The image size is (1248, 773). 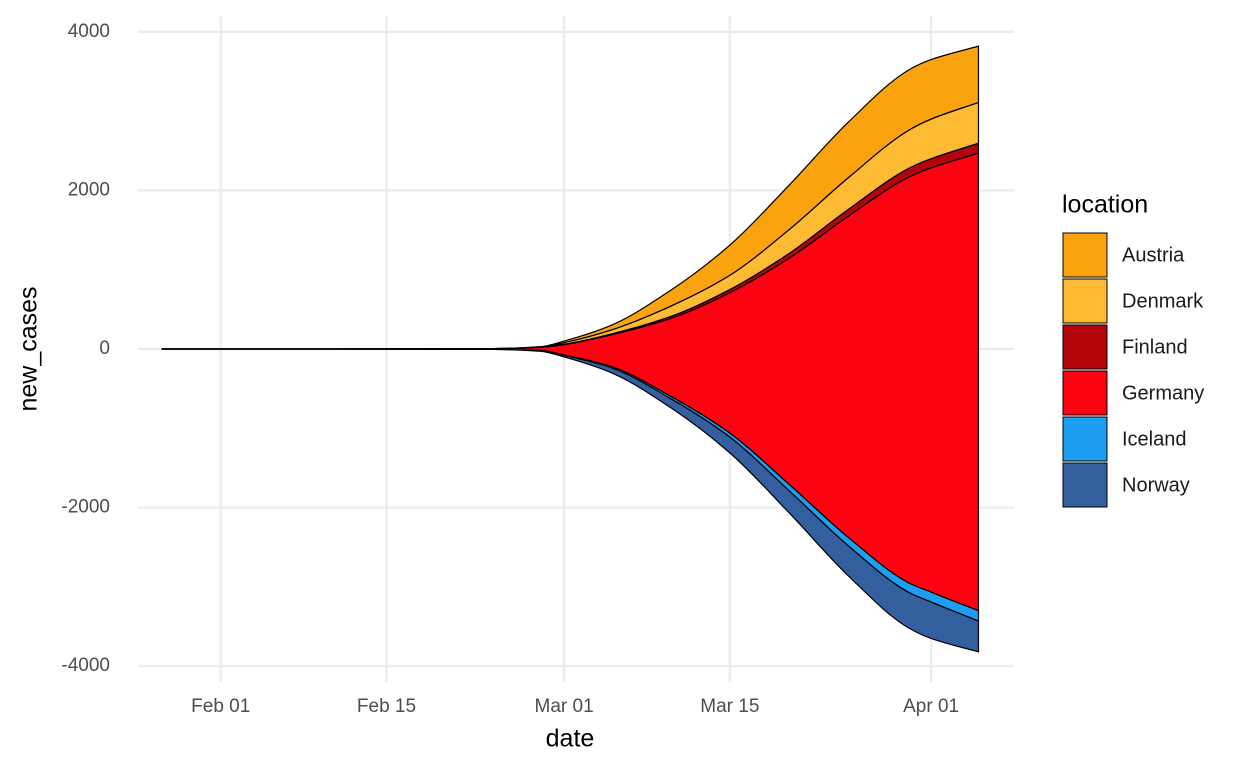 What do you see at coordinates (1154, 439) in the screenshot?
I see `legend-label: Iceland` at bounding box center [1154, 439].